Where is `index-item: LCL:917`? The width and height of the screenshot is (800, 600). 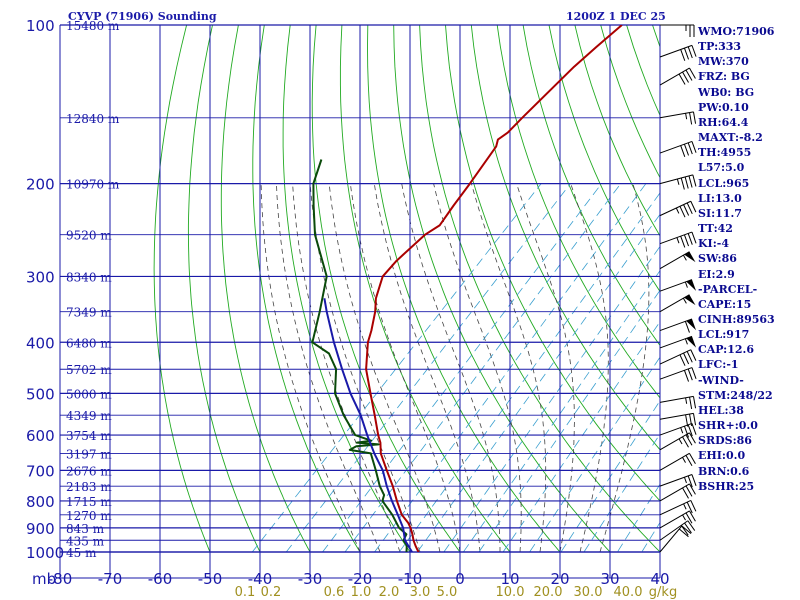
index-item: LCL:917 is located at coordinates (724, 335).